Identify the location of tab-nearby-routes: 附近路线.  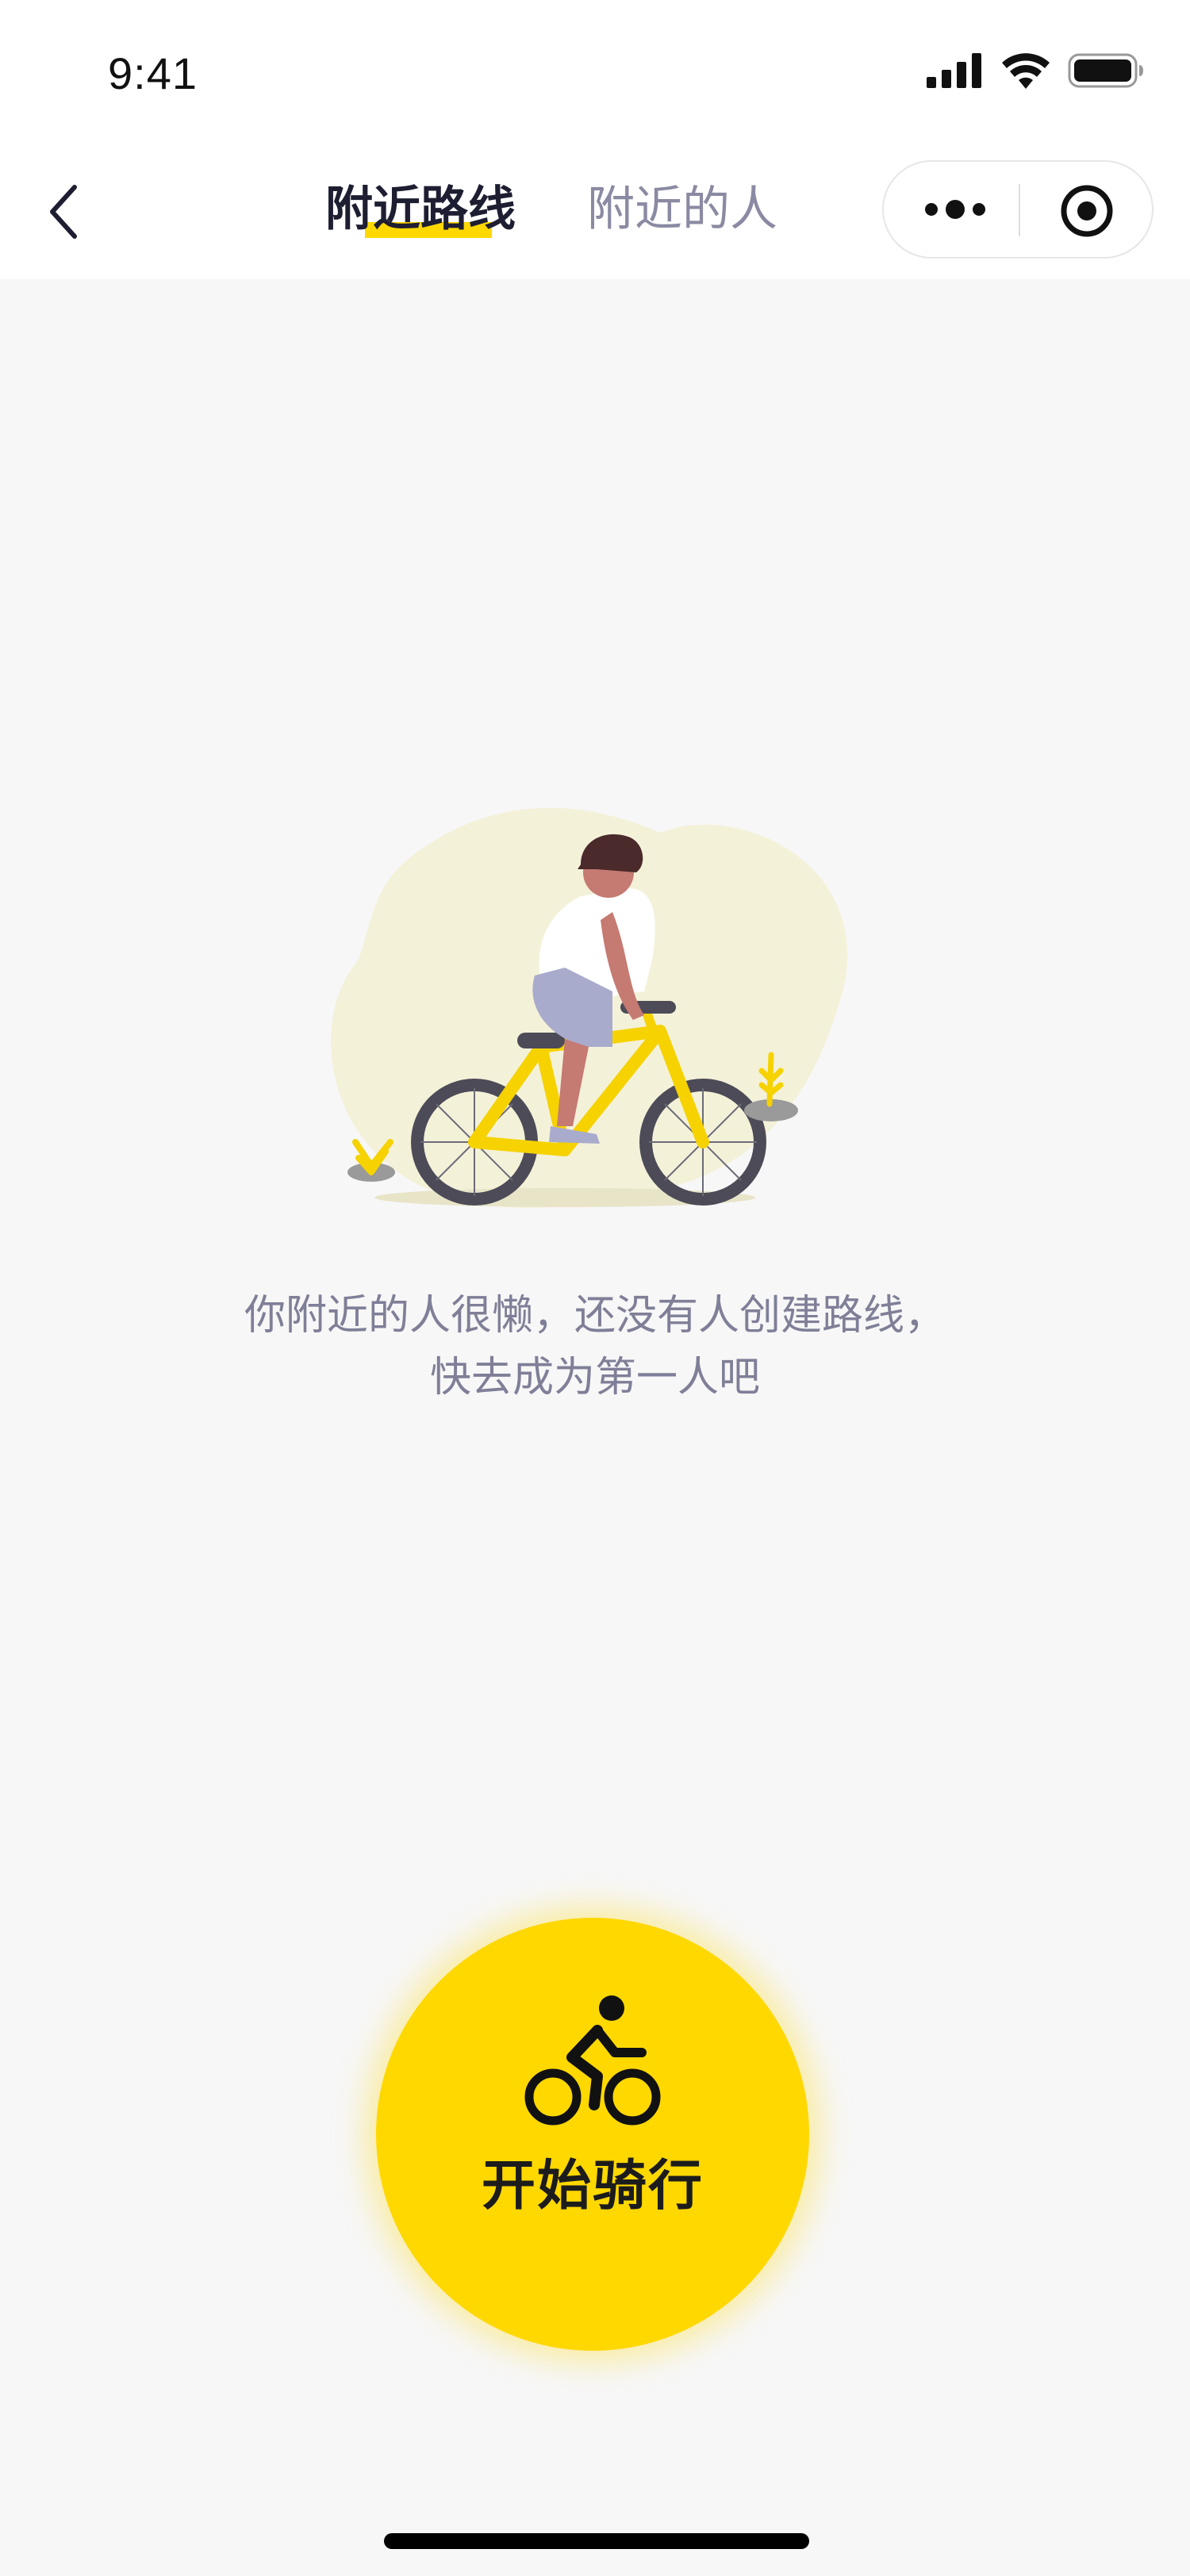
(420, 210).